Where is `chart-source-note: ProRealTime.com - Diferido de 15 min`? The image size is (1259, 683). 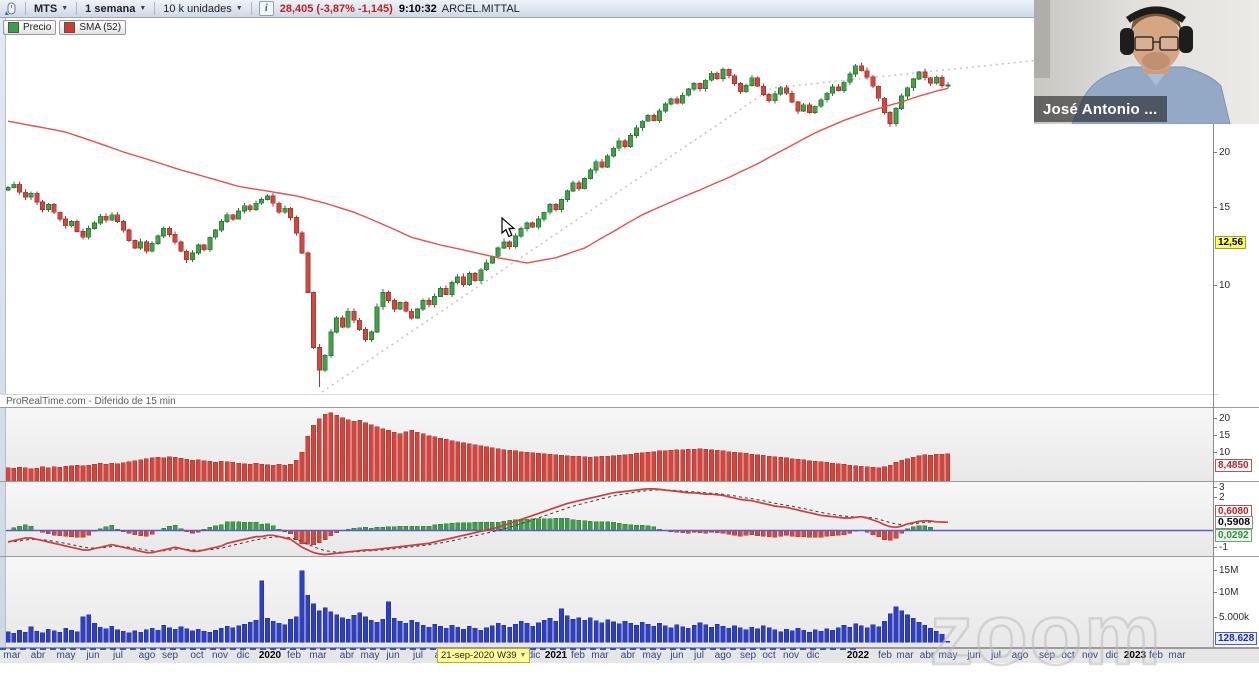
chart-source-note: ProRealTime.com - Diferido de 15 min is located at coordinates (609, 401).